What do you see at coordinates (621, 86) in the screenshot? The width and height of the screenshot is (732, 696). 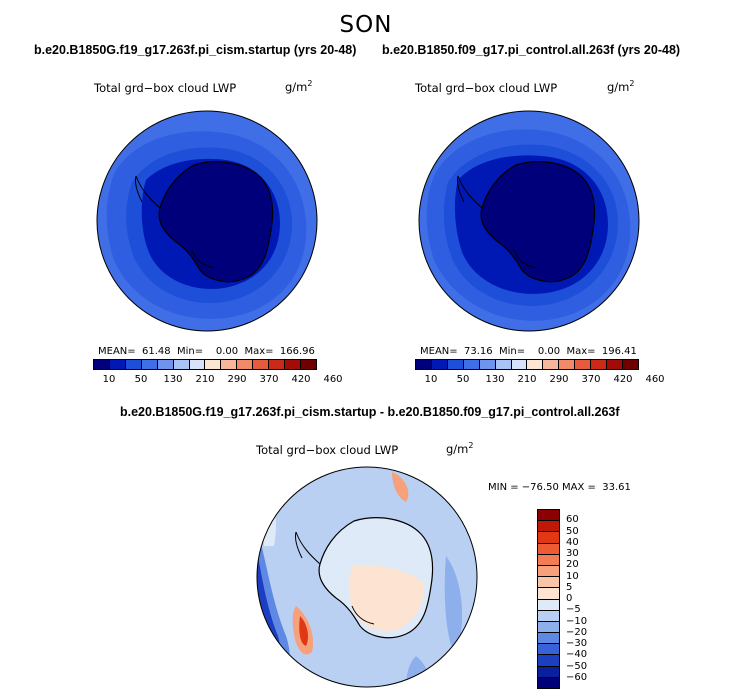 I see `right-units: g/m2` at bounding box center [621, 86].